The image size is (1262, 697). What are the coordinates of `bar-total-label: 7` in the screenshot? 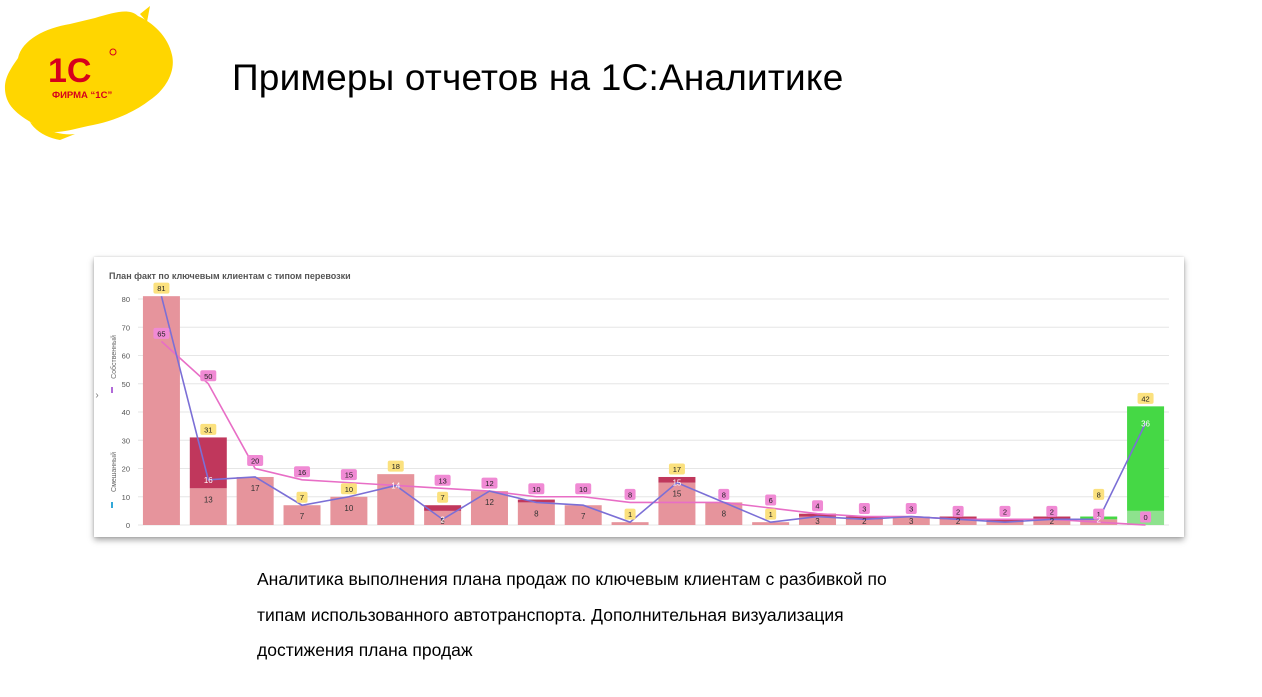 It's located at (302, 497).